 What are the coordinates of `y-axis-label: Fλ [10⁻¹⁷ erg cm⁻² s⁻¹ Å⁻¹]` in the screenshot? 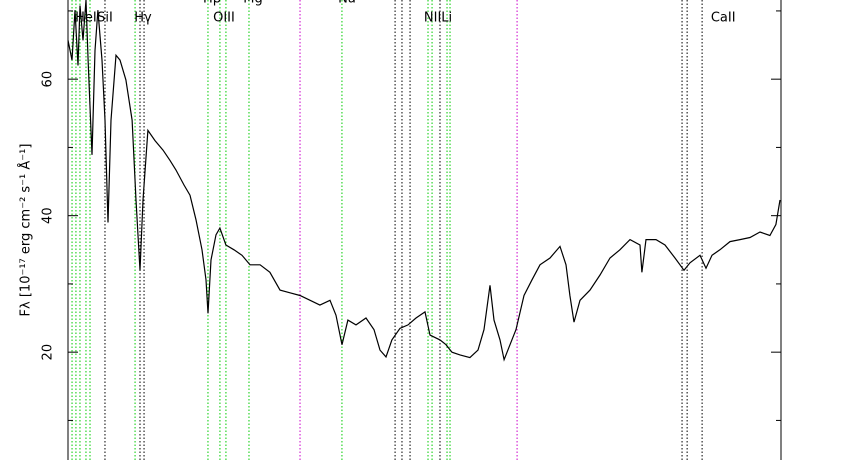 It's located at (26, 230).